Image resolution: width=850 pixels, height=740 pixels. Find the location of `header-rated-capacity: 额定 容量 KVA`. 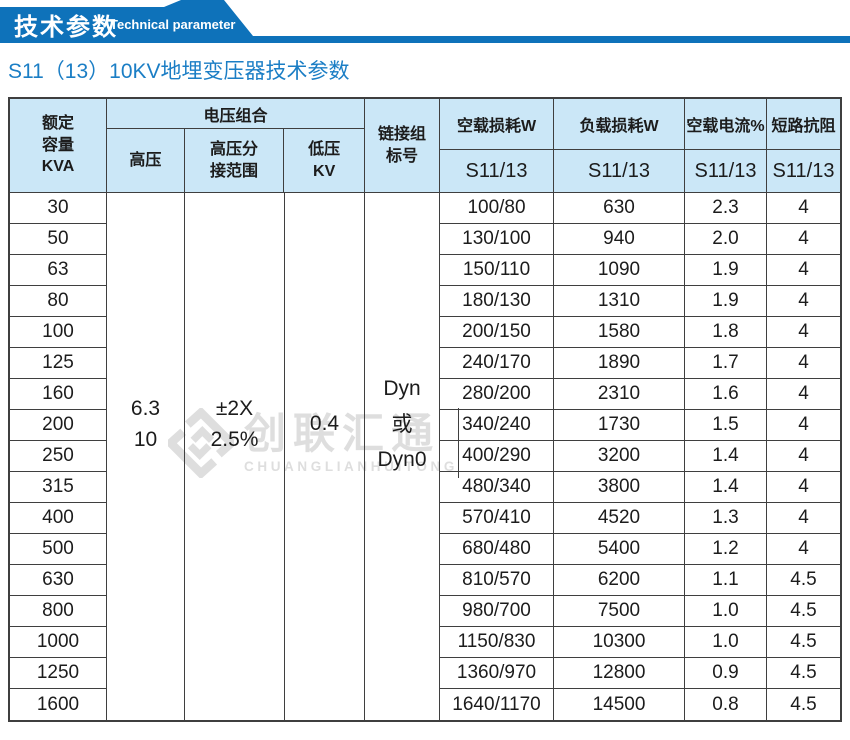

header-rated-capacity: 额定 容量 KVA is located at coordinates (58, 145).